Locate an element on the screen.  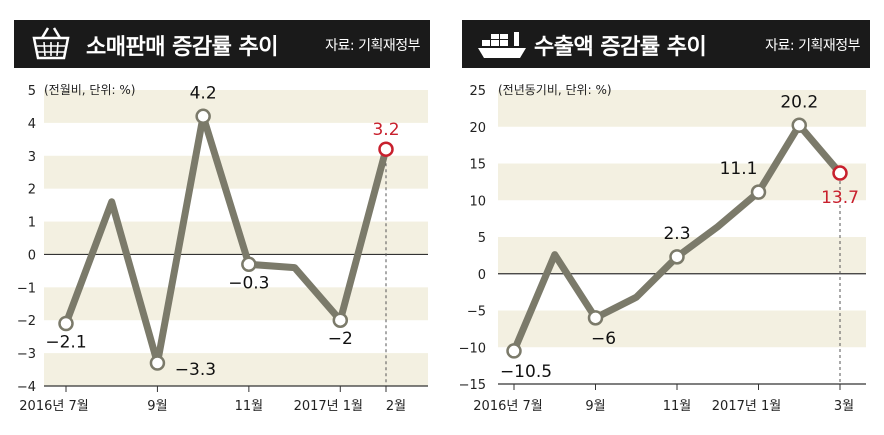
retail-unit-label: (전월비, 단위: %) is located at coordinates (89, 90).